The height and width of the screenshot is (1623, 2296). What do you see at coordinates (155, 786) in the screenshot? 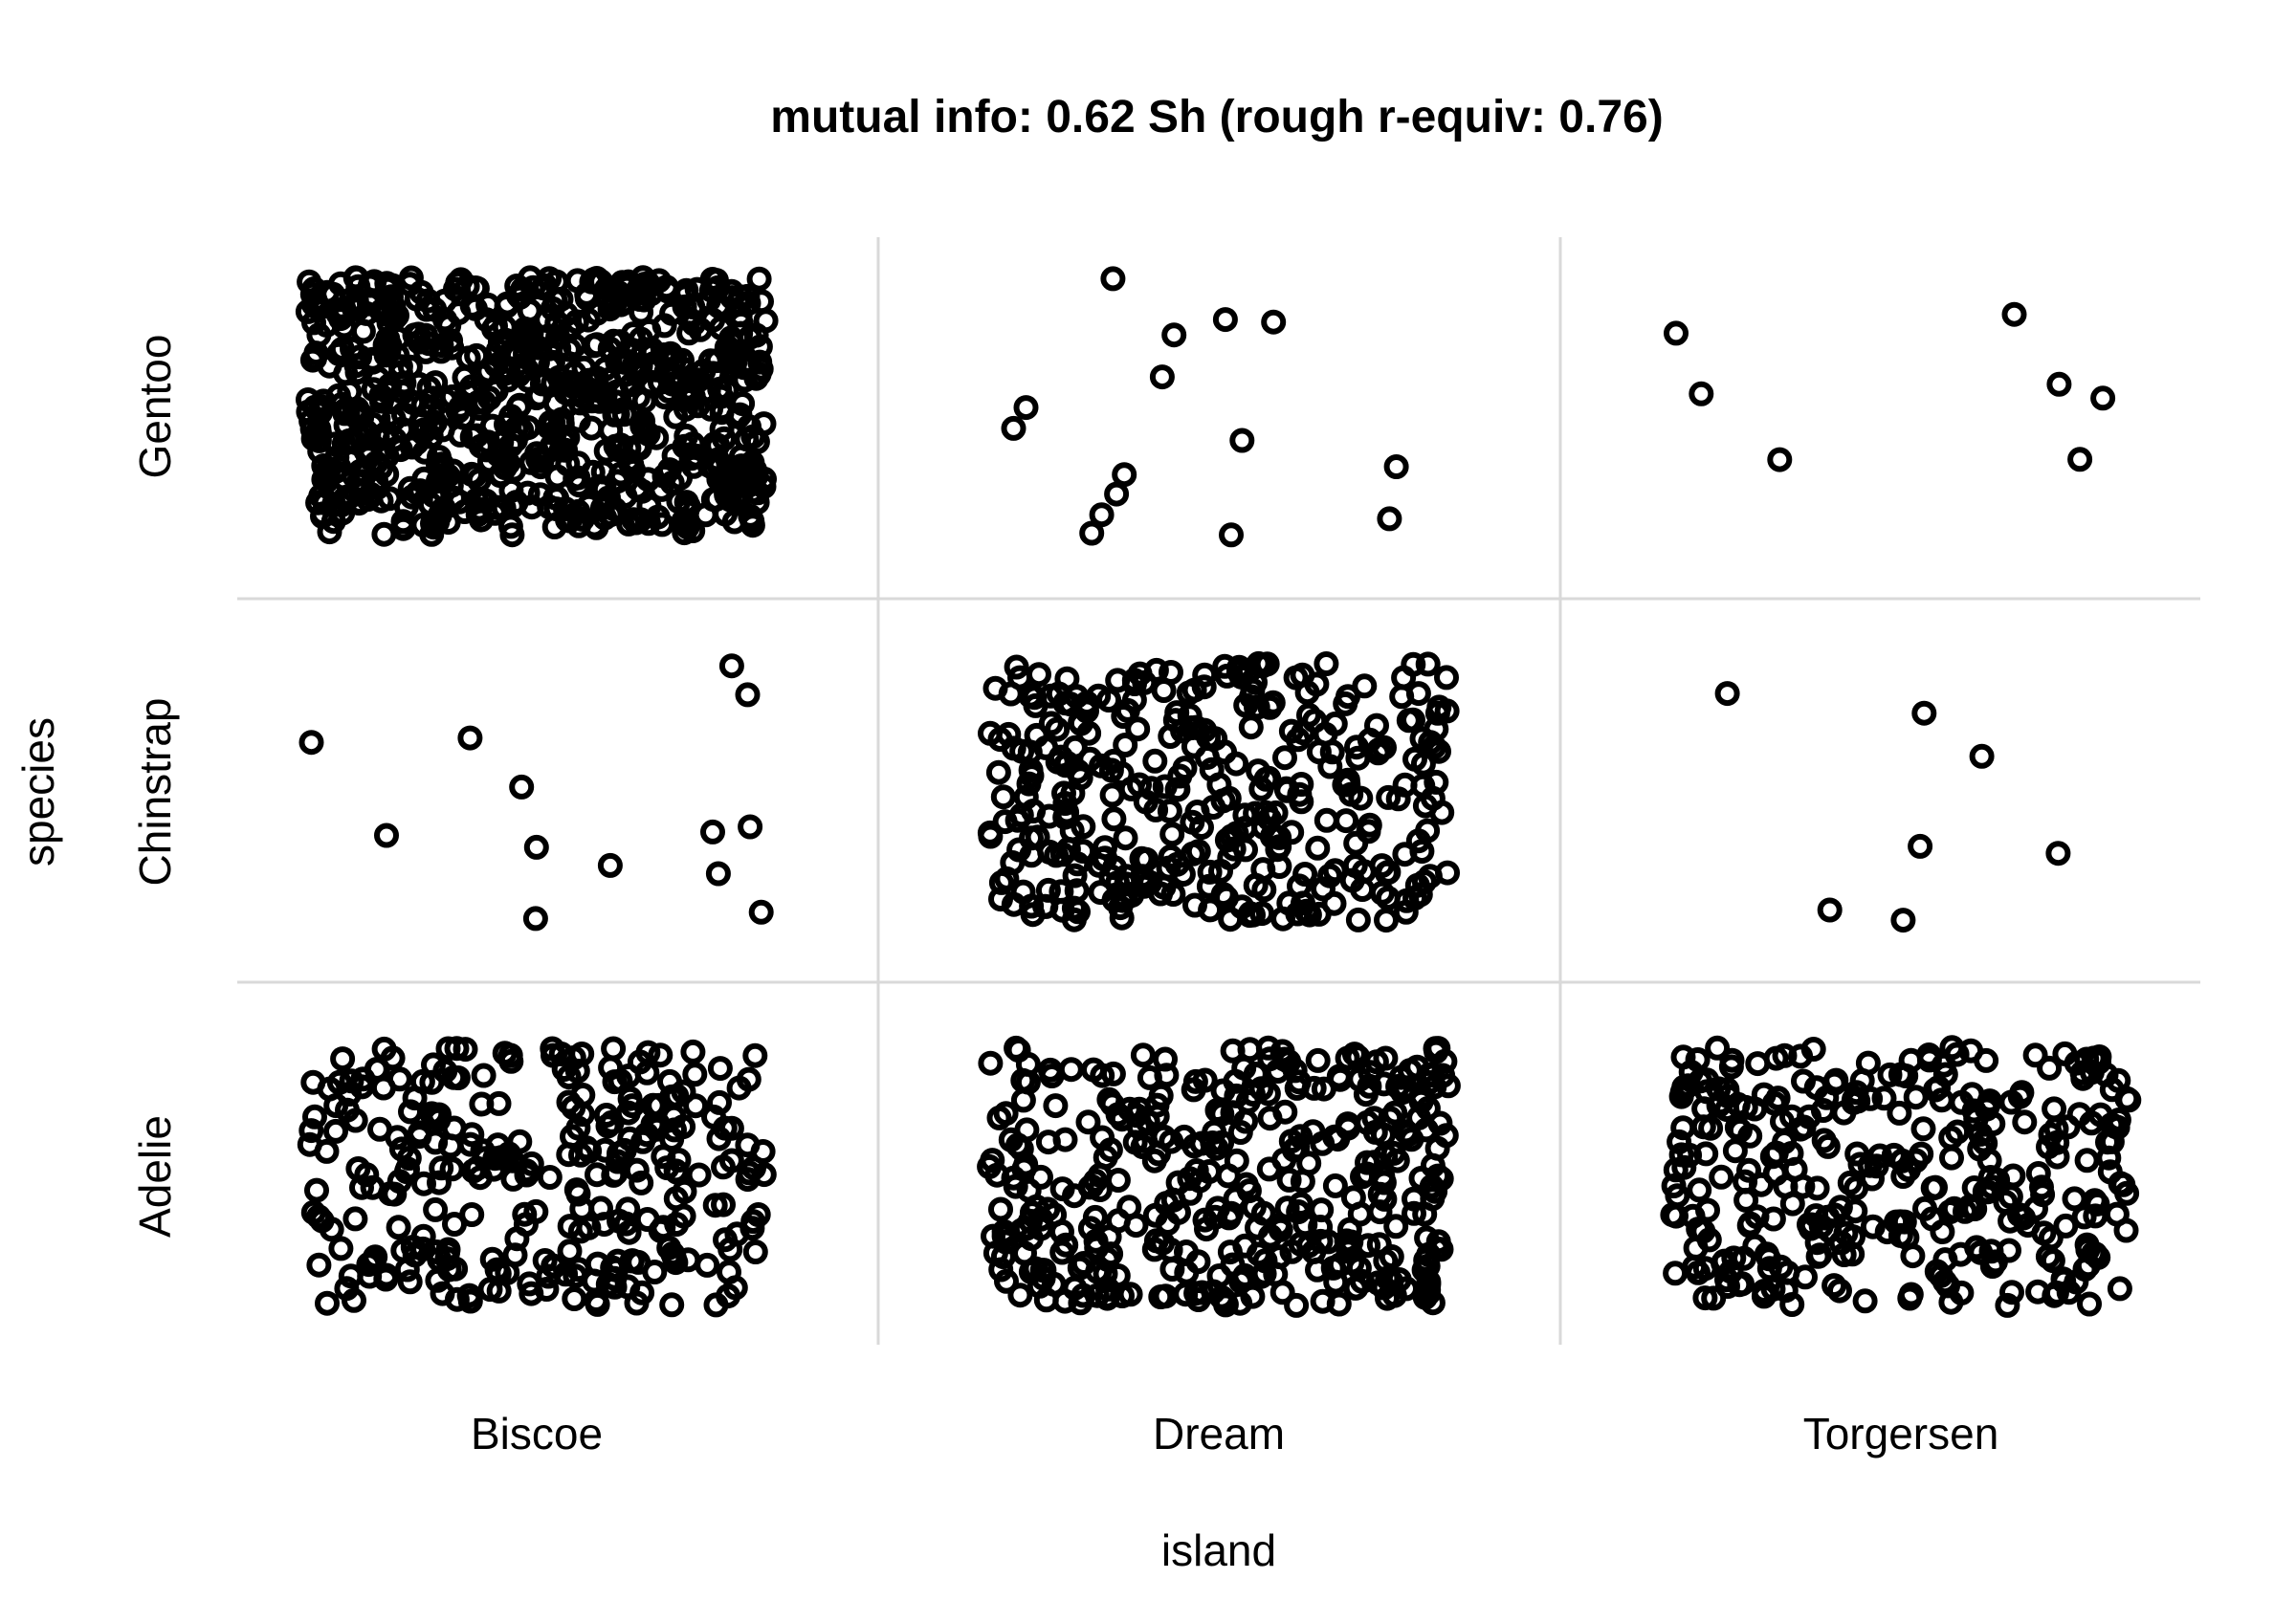
I see `y-tick-labels: Adelie Chinstrap Gentoo` at bounding box center [155, 786].